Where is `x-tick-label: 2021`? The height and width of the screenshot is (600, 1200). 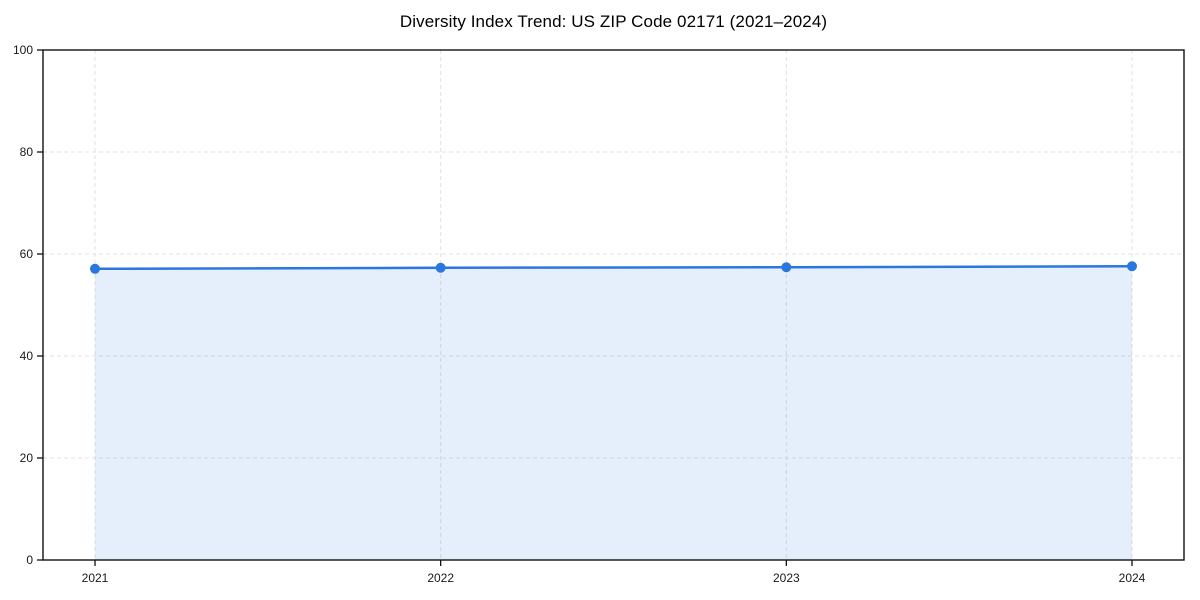
x-tick-label: 2021 is located at coordinates (95, 578).